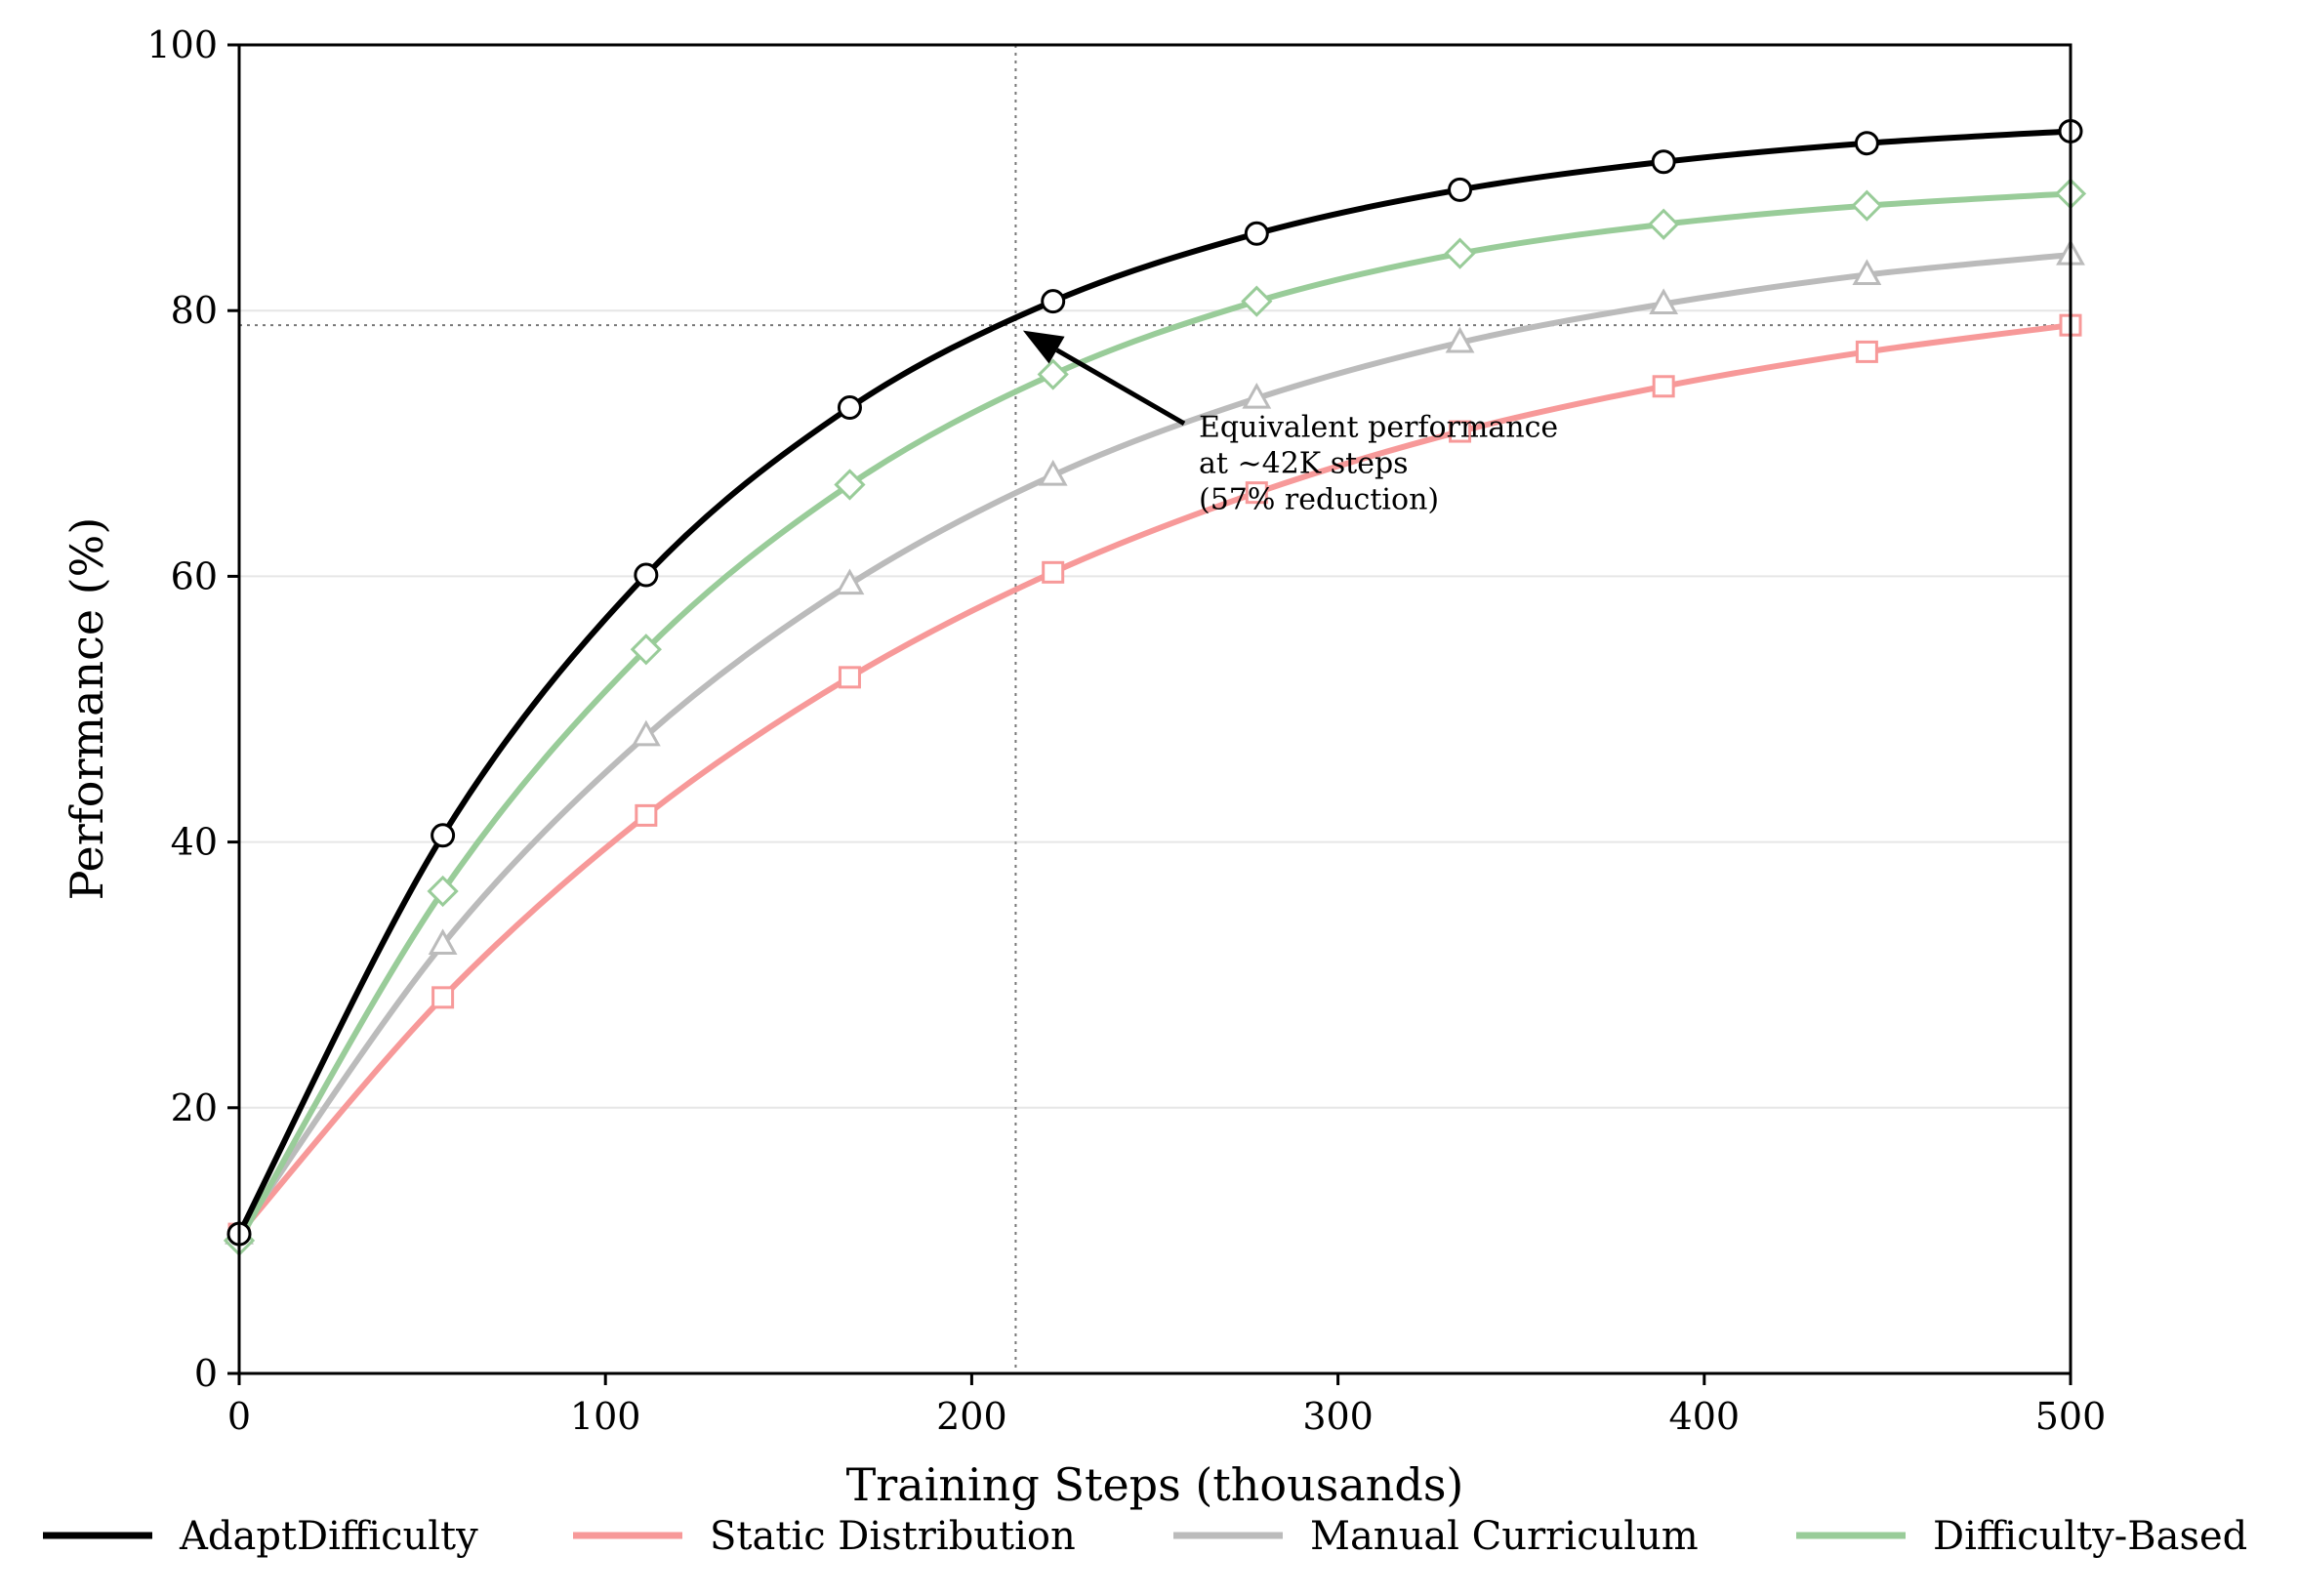 Image resolution: width=2298 pixels, height=1596 pixels. Describe the element at coordinates (239, 1416) in the screenshot. I see `x-tick-label: 0` at that location.